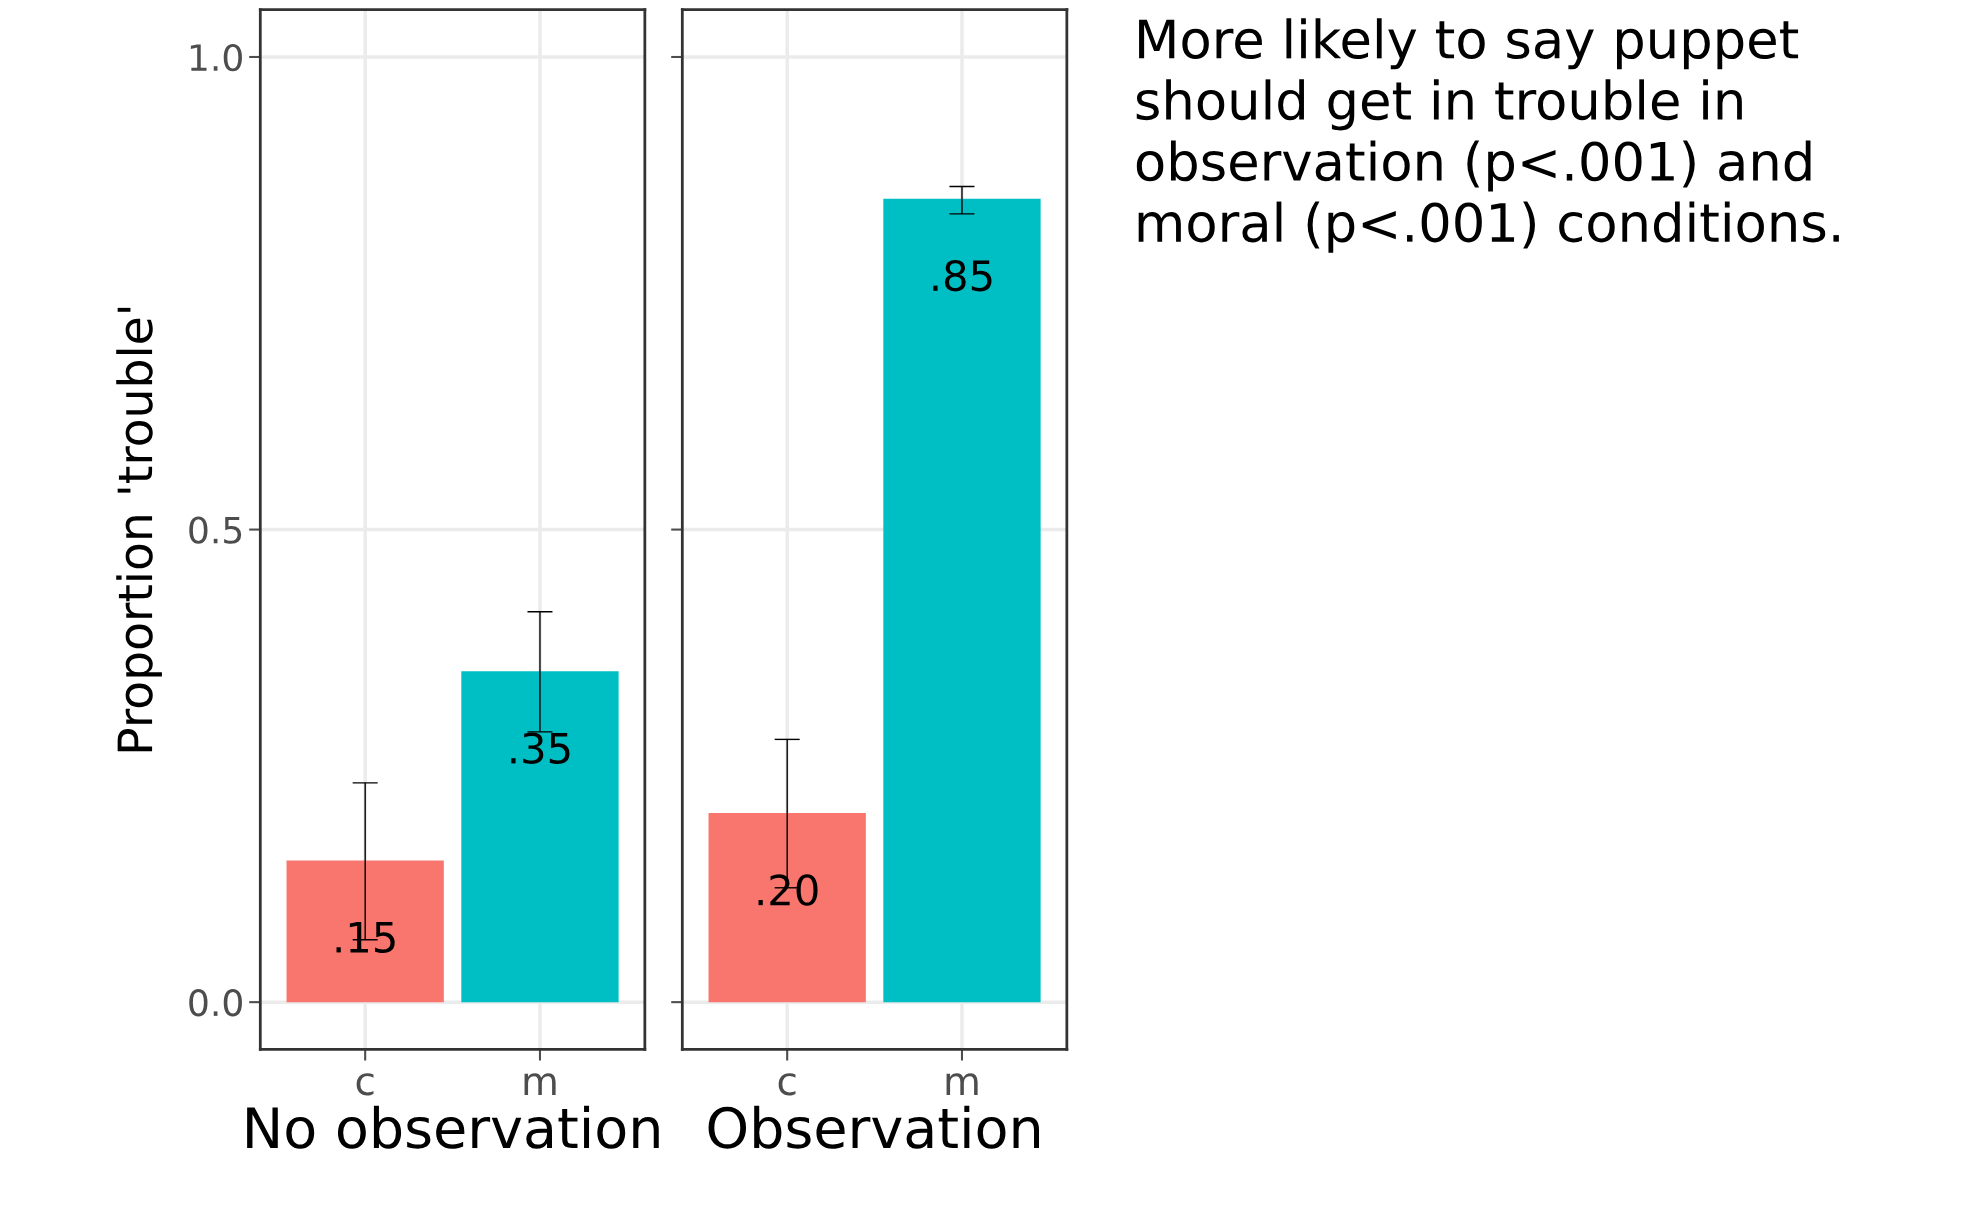 The height and width of the screenshot is (1216, 1972). I want to click on y-tick-label: 0.0, so click(215, 1003).